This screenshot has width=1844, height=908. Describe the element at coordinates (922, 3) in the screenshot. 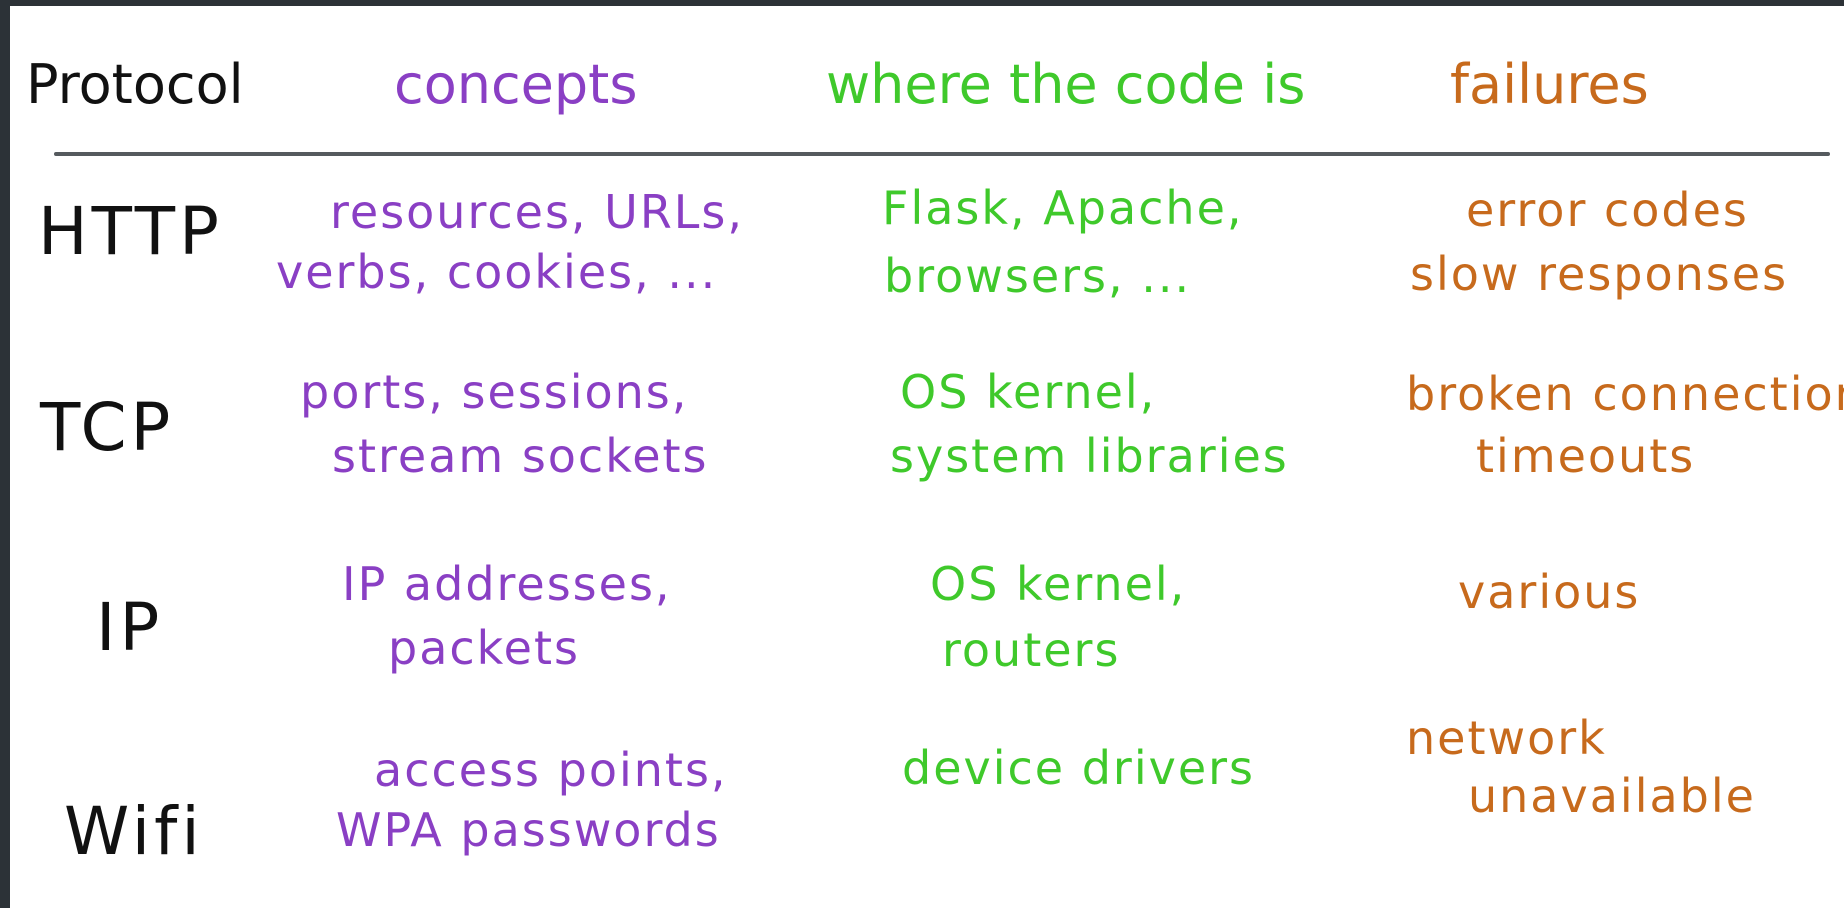

I see `window-frame-top` at that location.